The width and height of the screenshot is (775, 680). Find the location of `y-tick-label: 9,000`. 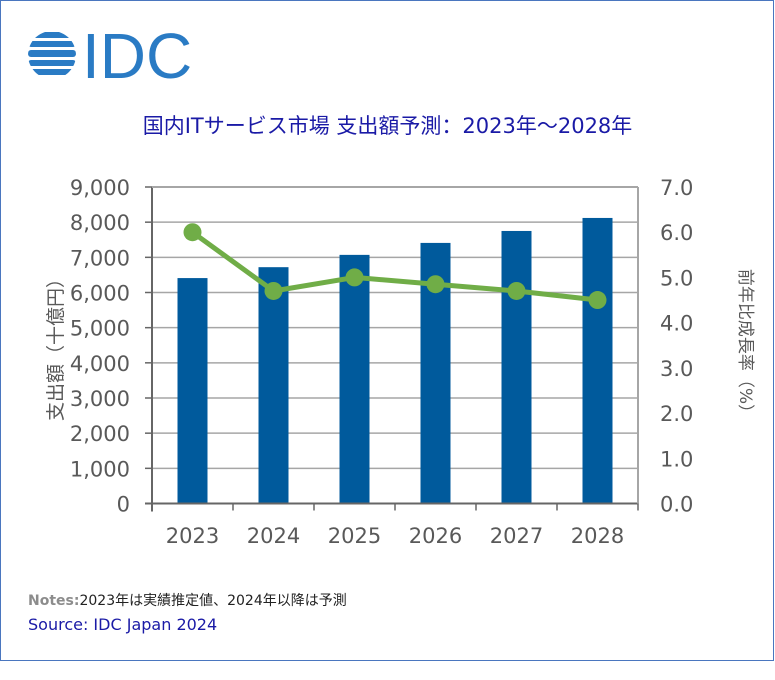

y-tick-label: 9,000 is located at coordinates (100, 188).